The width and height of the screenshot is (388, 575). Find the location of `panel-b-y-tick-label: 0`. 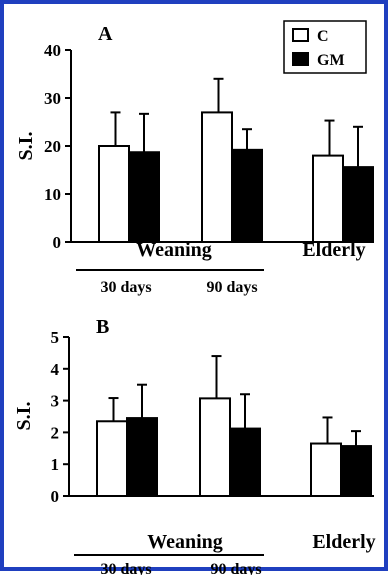

panel-b-y-tick-label: 0 is located at coordinates (55, 496).